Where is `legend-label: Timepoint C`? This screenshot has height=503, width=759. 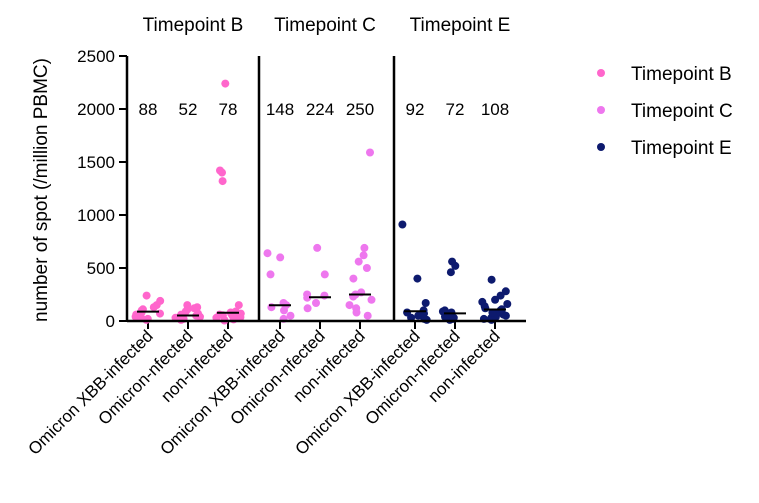
legend-label: Timepoint C is located at coordinates (682, 111).